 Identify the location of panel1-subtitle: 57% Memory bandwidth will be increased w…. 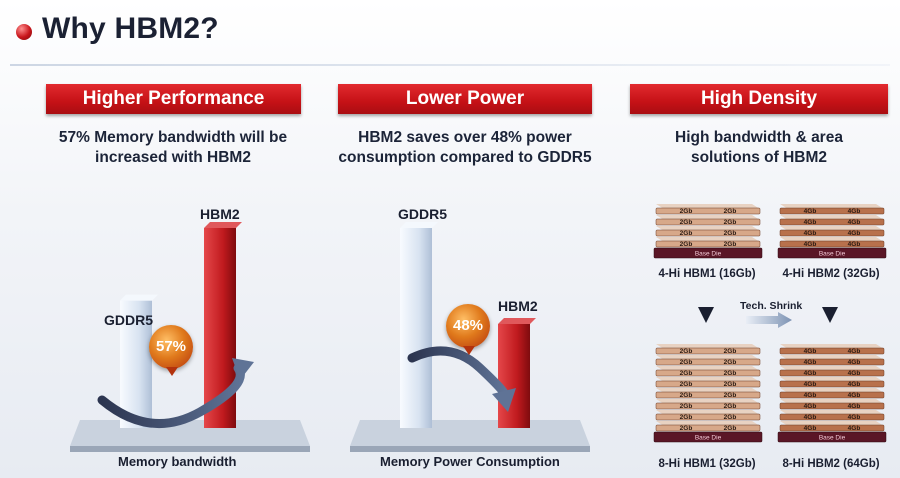
(173, 148).